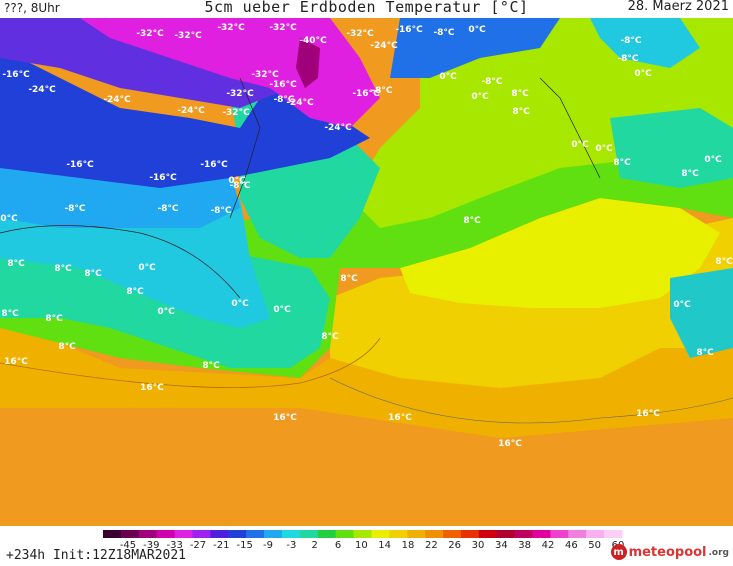  I want to click on legend-tick-label: -39, so click(151, 545).